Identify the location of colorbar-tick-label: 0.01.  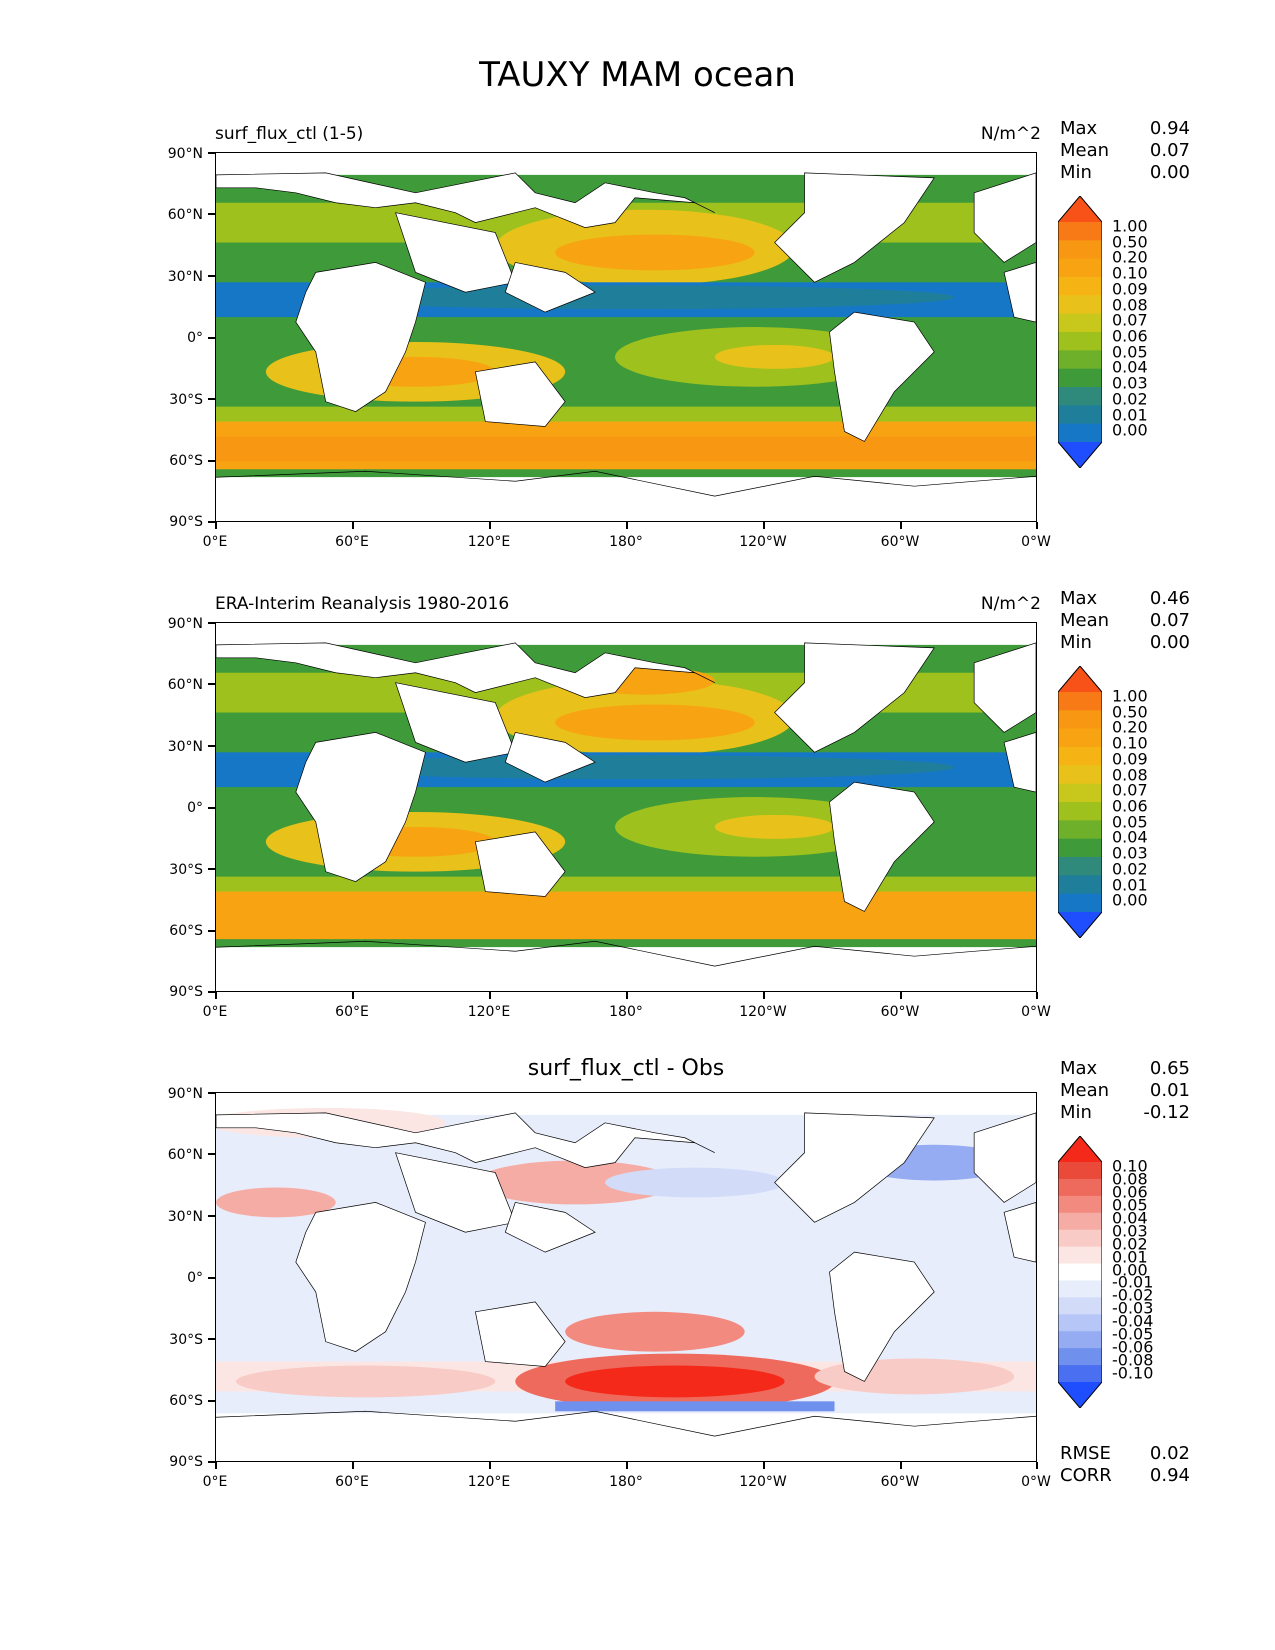
(1130, 885).